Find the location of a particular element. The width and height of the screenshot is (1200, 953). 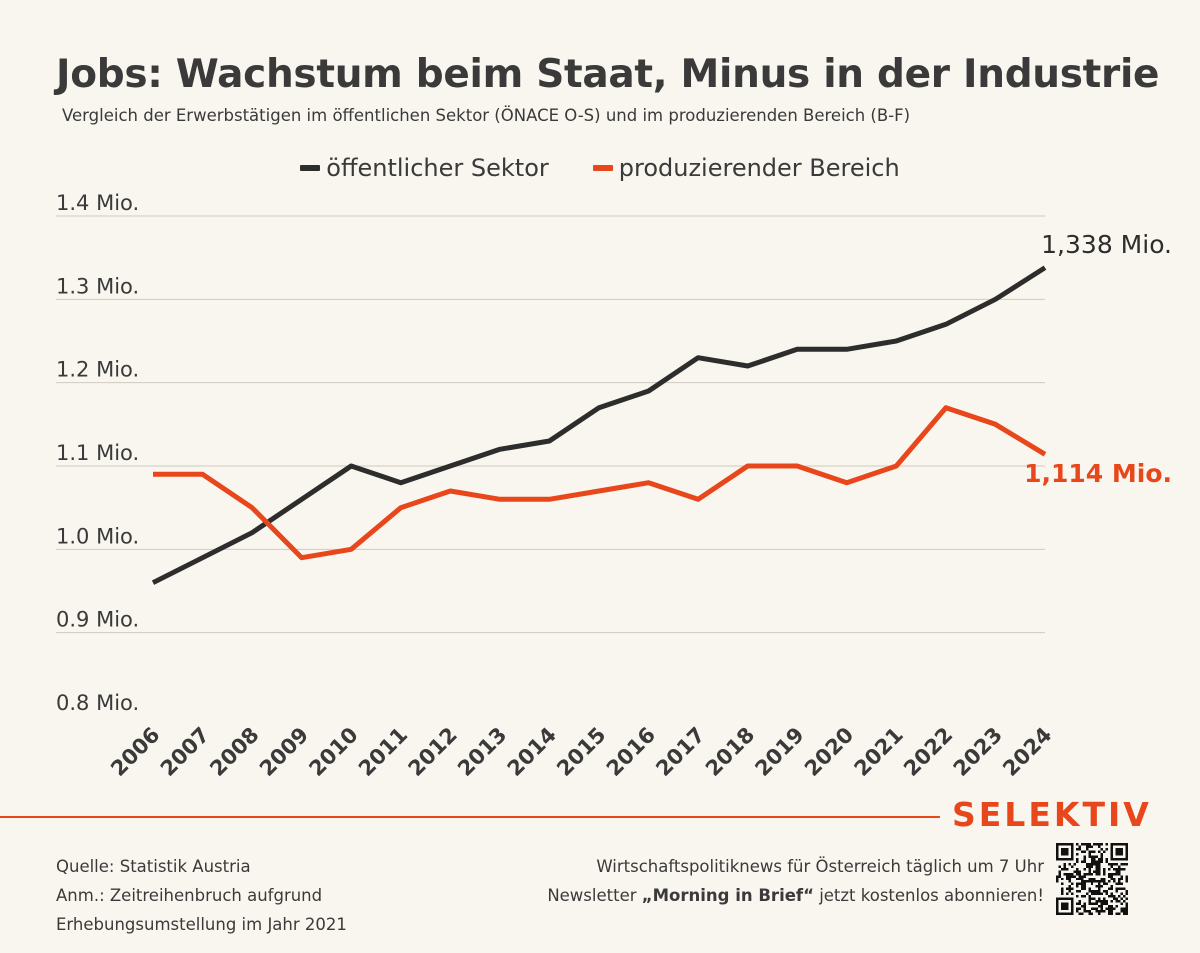

y-tick-label: 1.4 Mio. is located at coordinates (97, 203).